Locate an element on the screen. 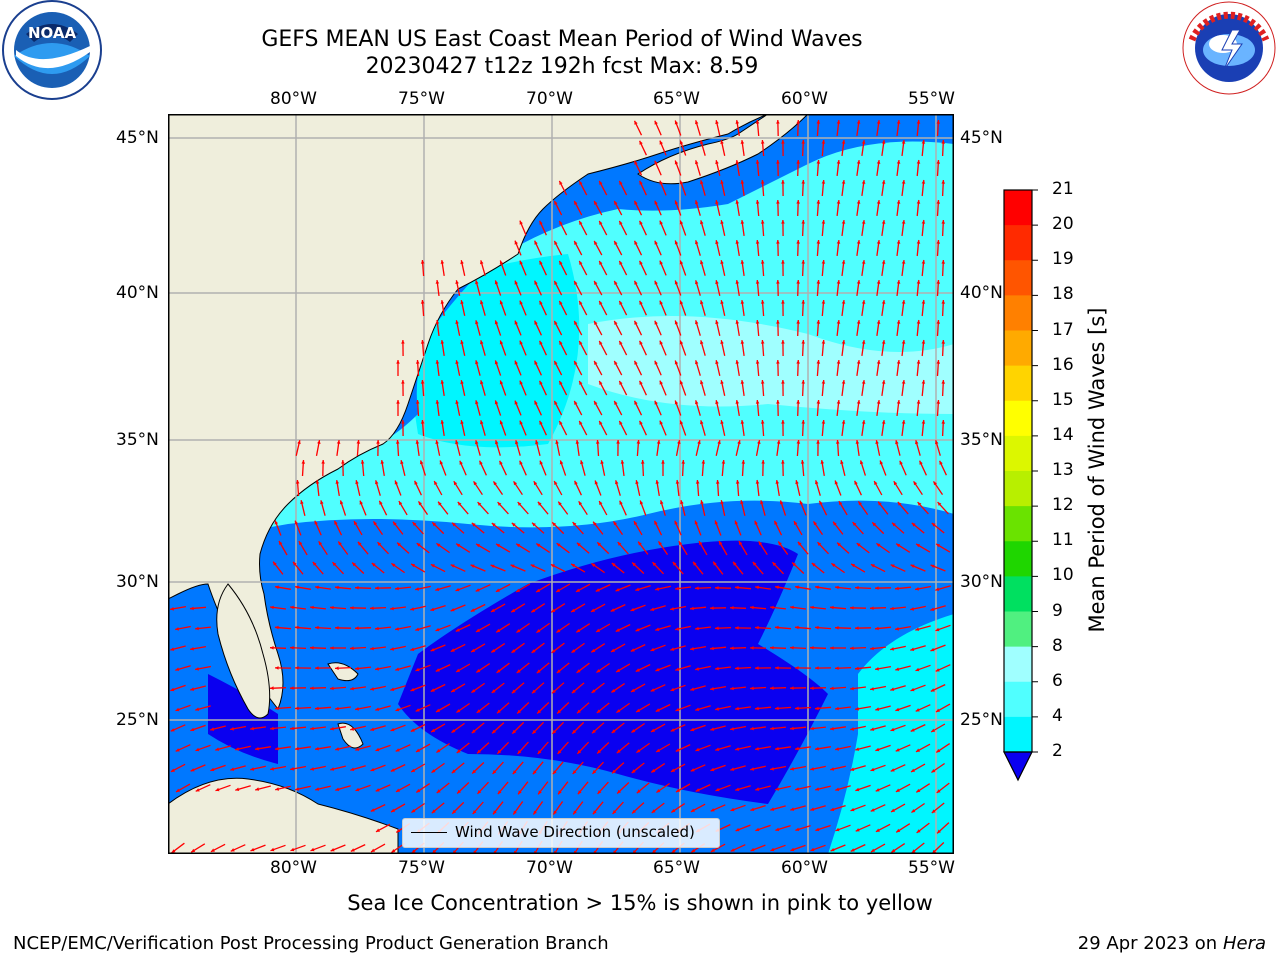  colorbar-segment is located at coordinates (1018, 629).